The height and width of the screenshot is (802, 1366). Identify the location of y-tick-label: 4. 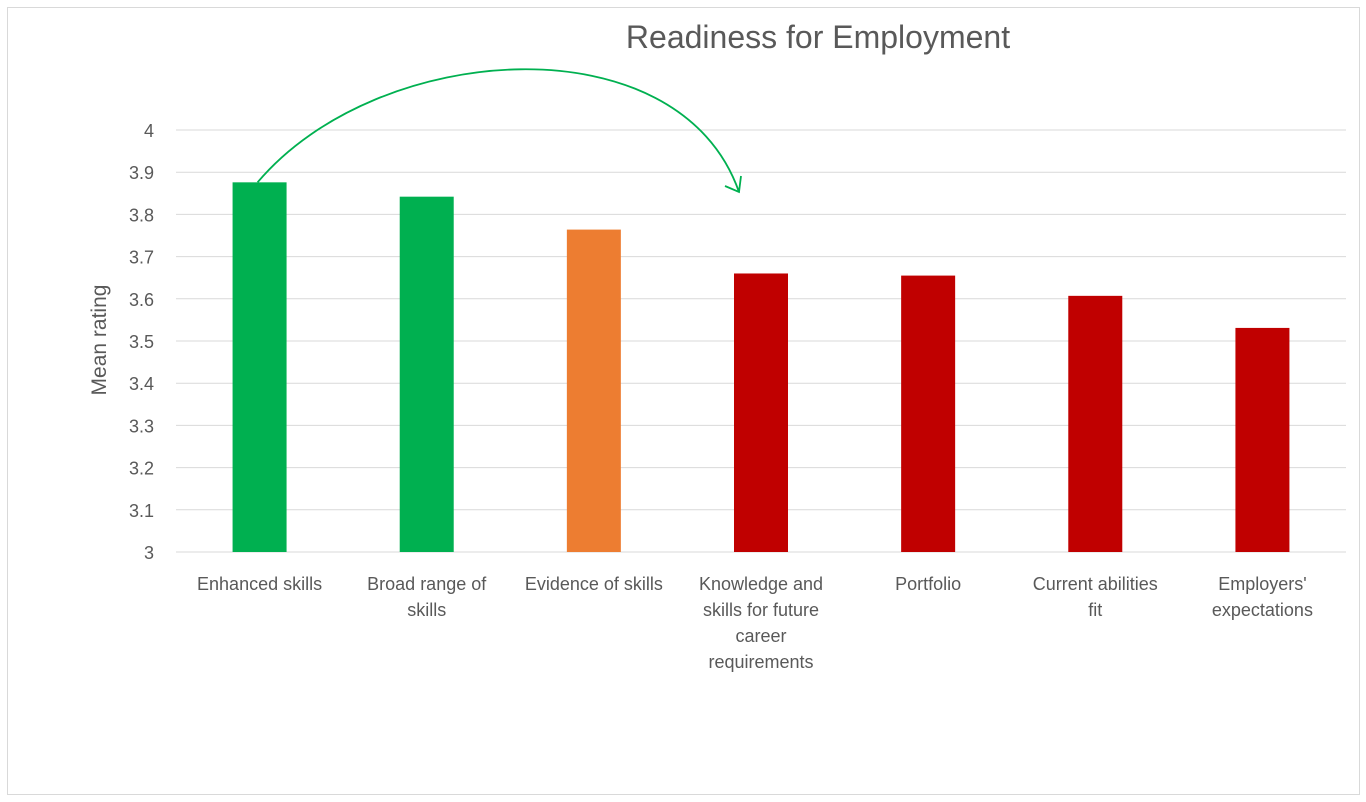
(149, 131).